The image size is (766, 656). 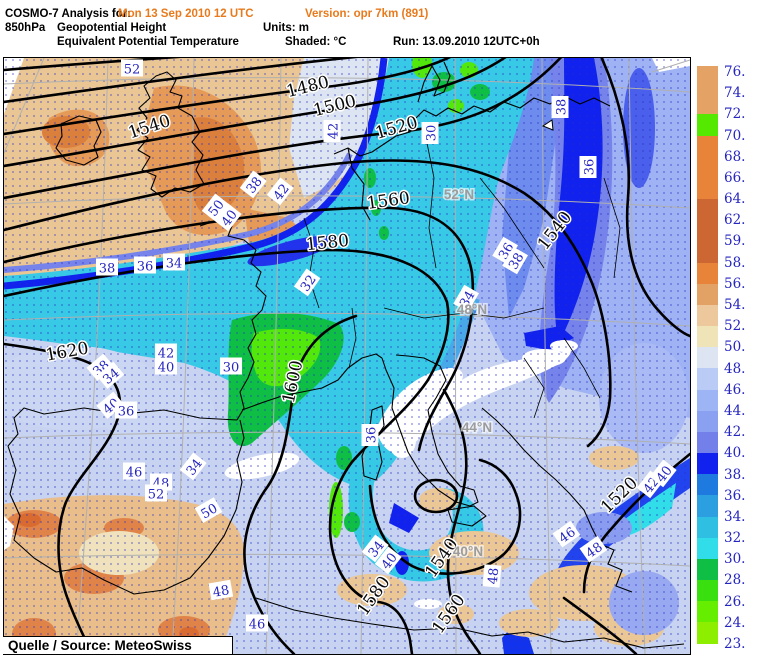 What do you see at coordinates (735, 135) in the screenshot?
I see `colorbar-tick-label: 70.` at bounding box center [735, 135].